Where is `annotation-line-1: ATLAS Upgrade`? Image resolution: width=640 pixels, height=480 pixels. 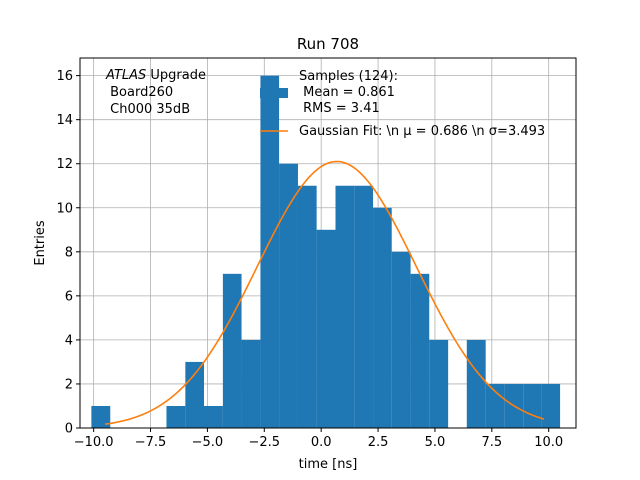 annotation-line-1: ATLAS Upgrade is located at coordinates (155, 75).